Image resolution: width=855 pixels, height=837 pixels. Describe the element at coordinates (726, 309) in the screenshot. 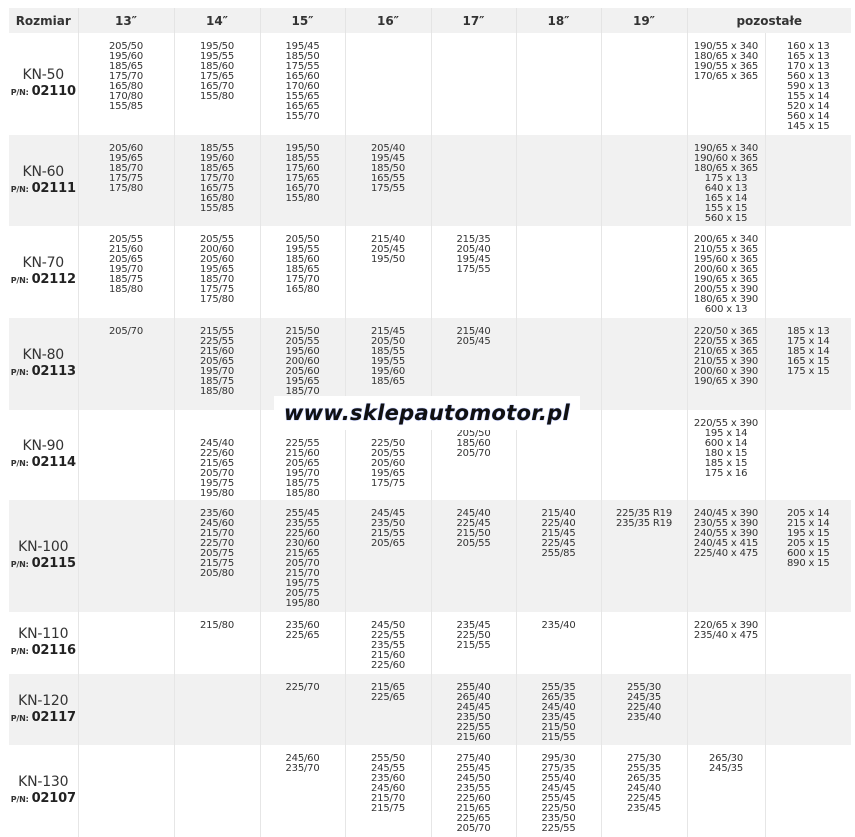

I see `tire-size: 600 x 13` at that location.